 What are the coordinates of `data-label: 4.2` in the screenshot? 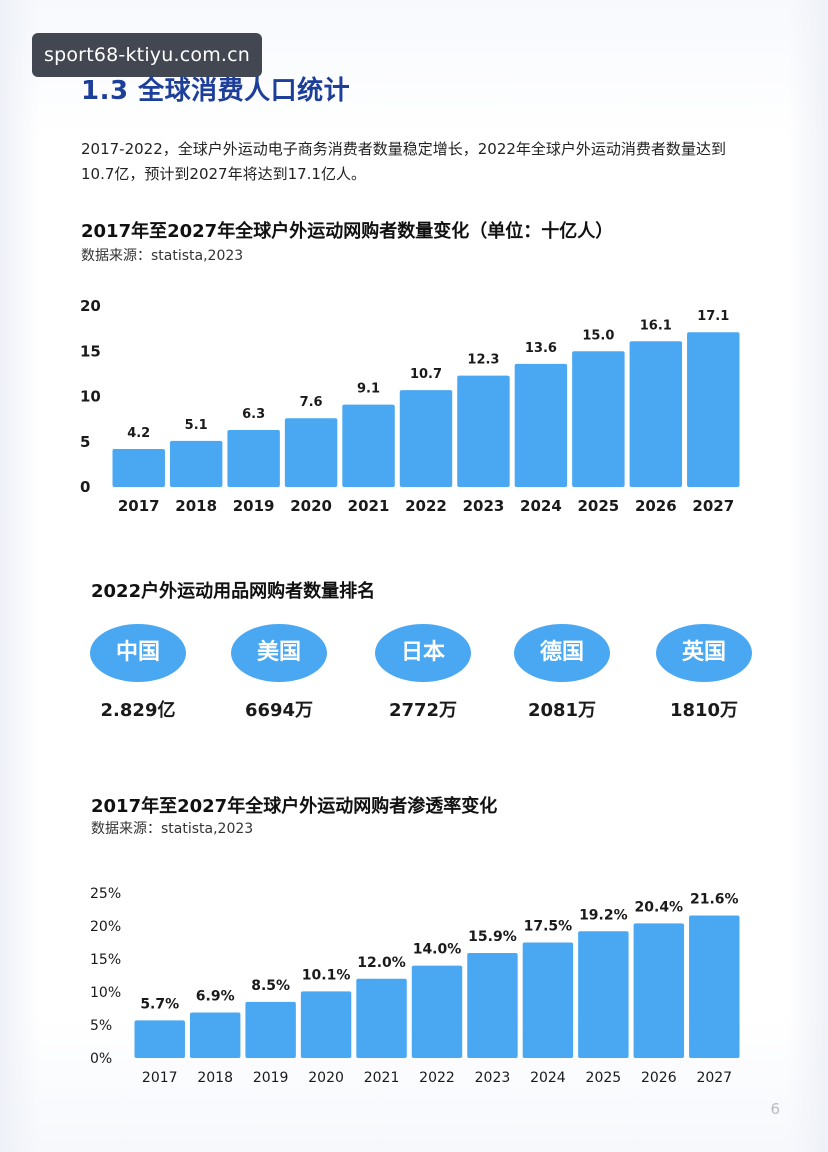 It's located at (138, 433).